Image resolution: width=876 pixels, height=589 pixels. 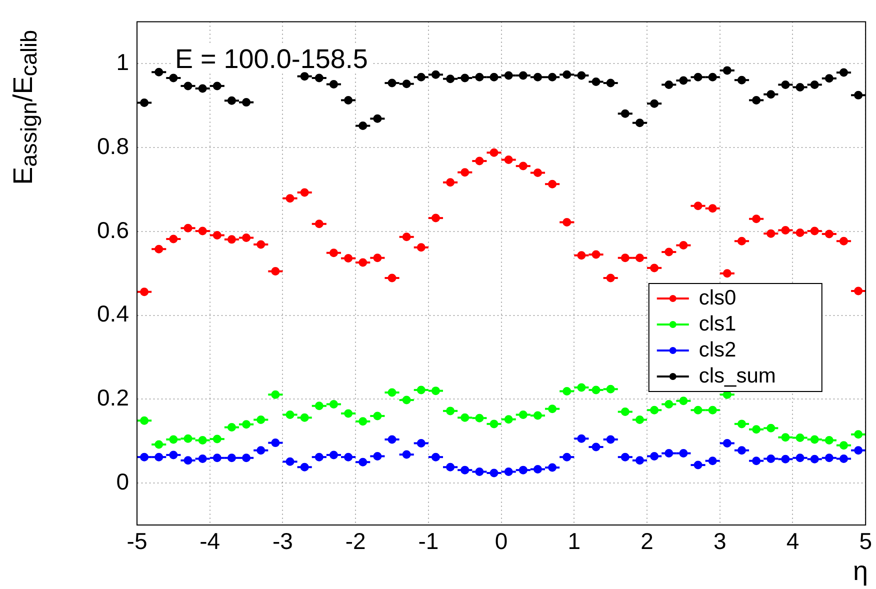 I want to click on y-tick-label: 0, so click(x=122, y=481).